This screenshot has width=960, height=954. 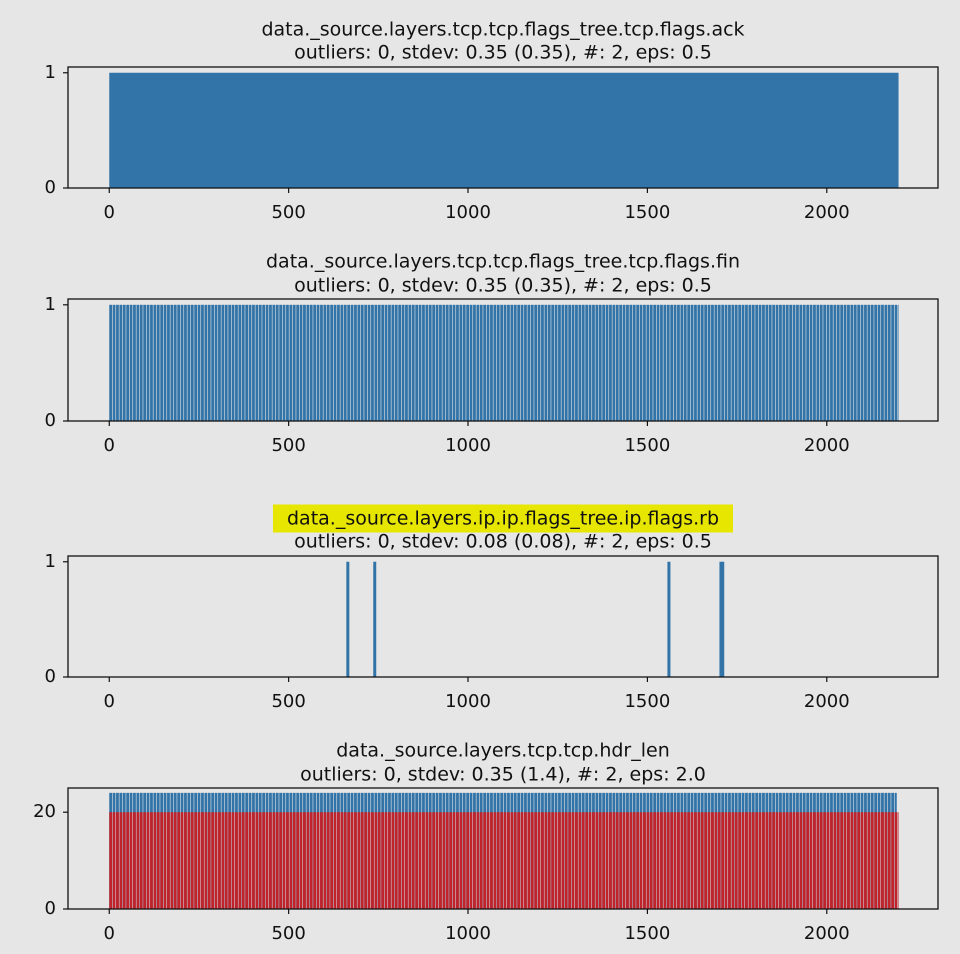 What do you see at coordinates (109, 701) in the screenshot?
I see `x-tick-label: 0` at bounding box center [109, 701].